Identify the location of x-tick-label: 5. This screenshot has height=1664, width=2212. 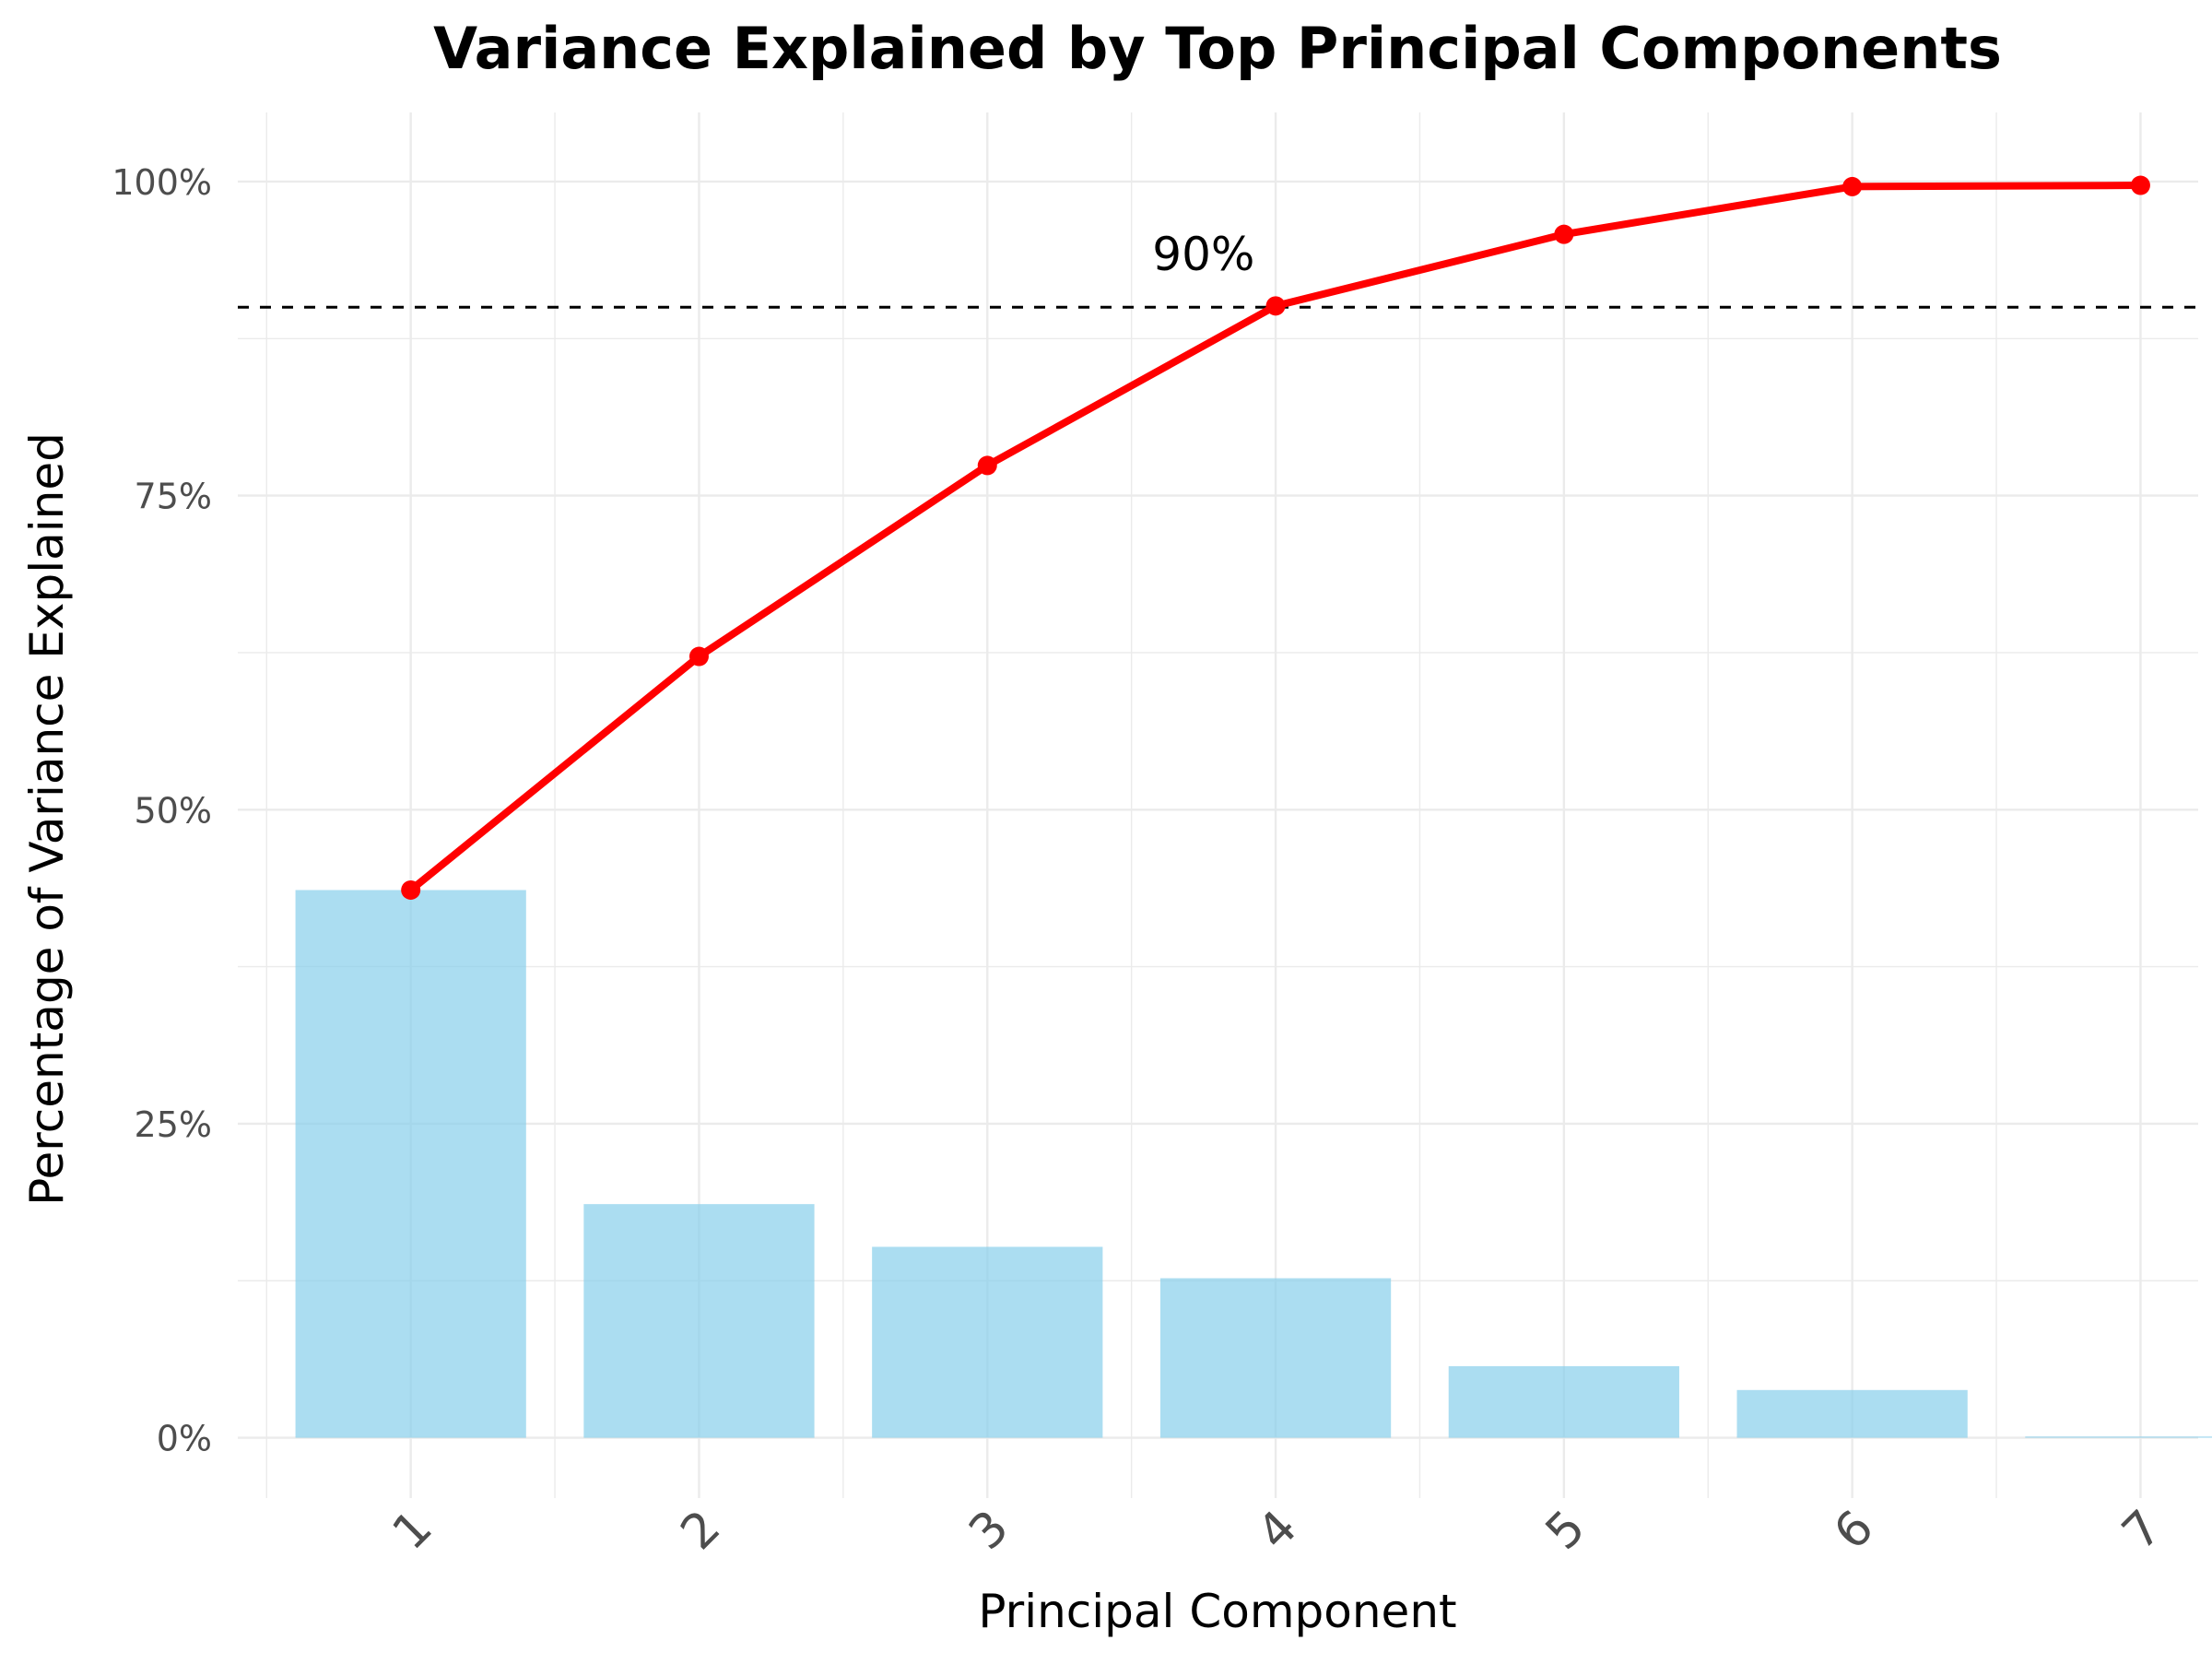
(1565, 1530).